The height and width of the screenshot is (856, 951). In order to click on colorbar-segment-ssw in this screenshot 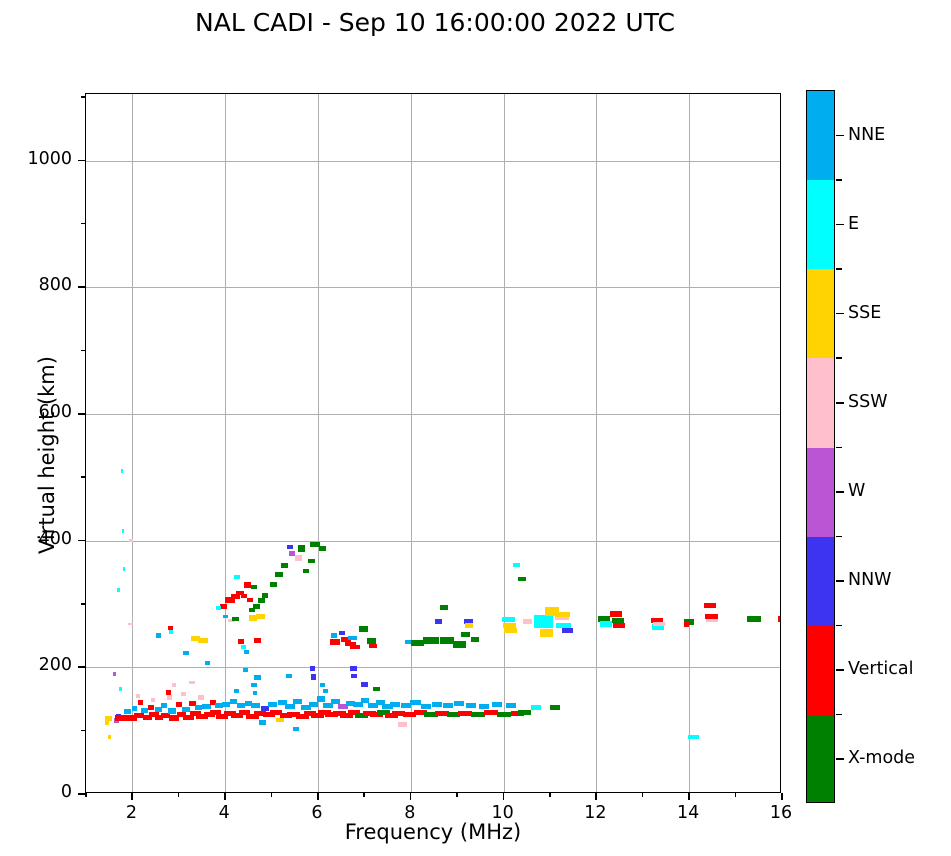, I will do `click(820, 403)`.